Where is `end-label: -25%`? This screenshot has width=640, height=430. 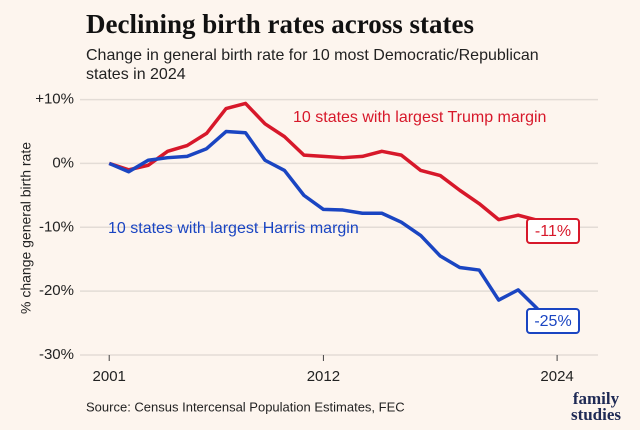
end-label: -25% is located at coordinates (552, 321).